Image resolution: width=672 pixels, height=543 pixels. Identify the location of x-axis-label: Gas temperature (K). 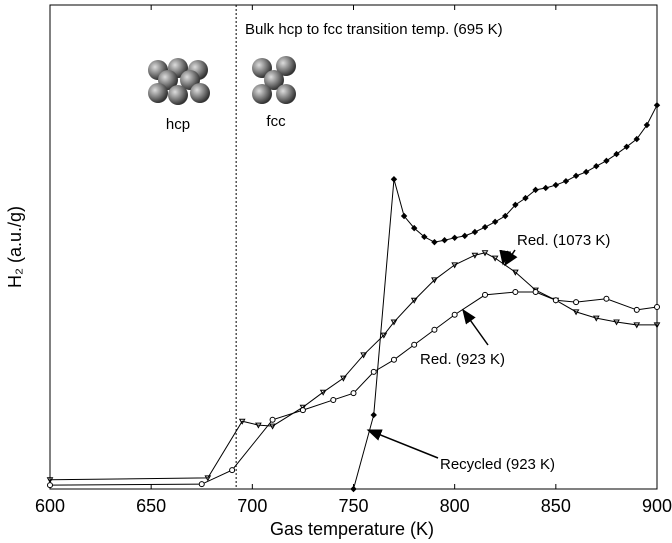
(352, 529).